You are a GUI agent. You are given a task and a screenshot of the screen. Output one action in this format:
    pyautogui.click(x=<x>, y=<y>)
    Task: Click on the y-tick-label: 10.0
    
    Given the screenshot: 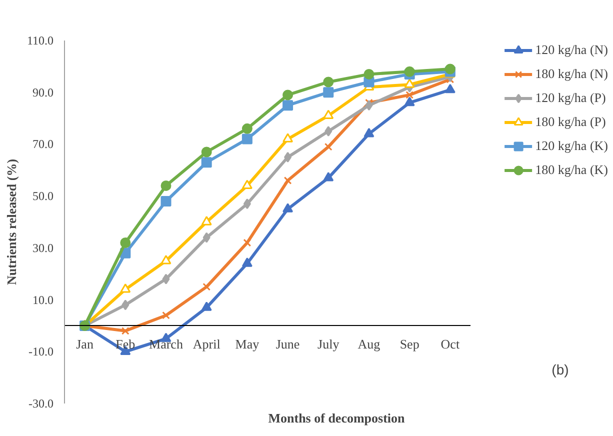 What is the action you would take?
    pyautogui.click(x=43, y=299)
    